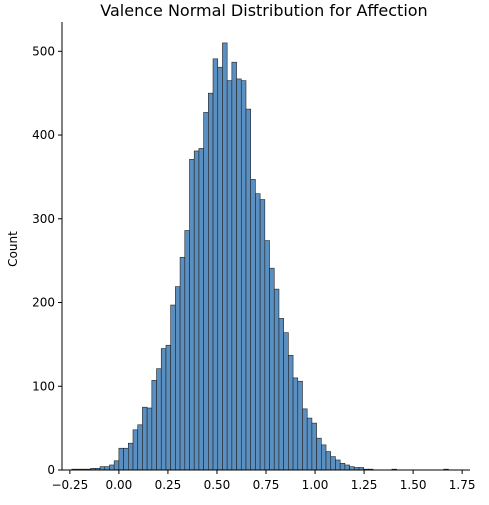  What do you see at coordinates (69, 485) in the screenshot?
I see `x-tick-label: −0.25` at bounding box center [69, 485].